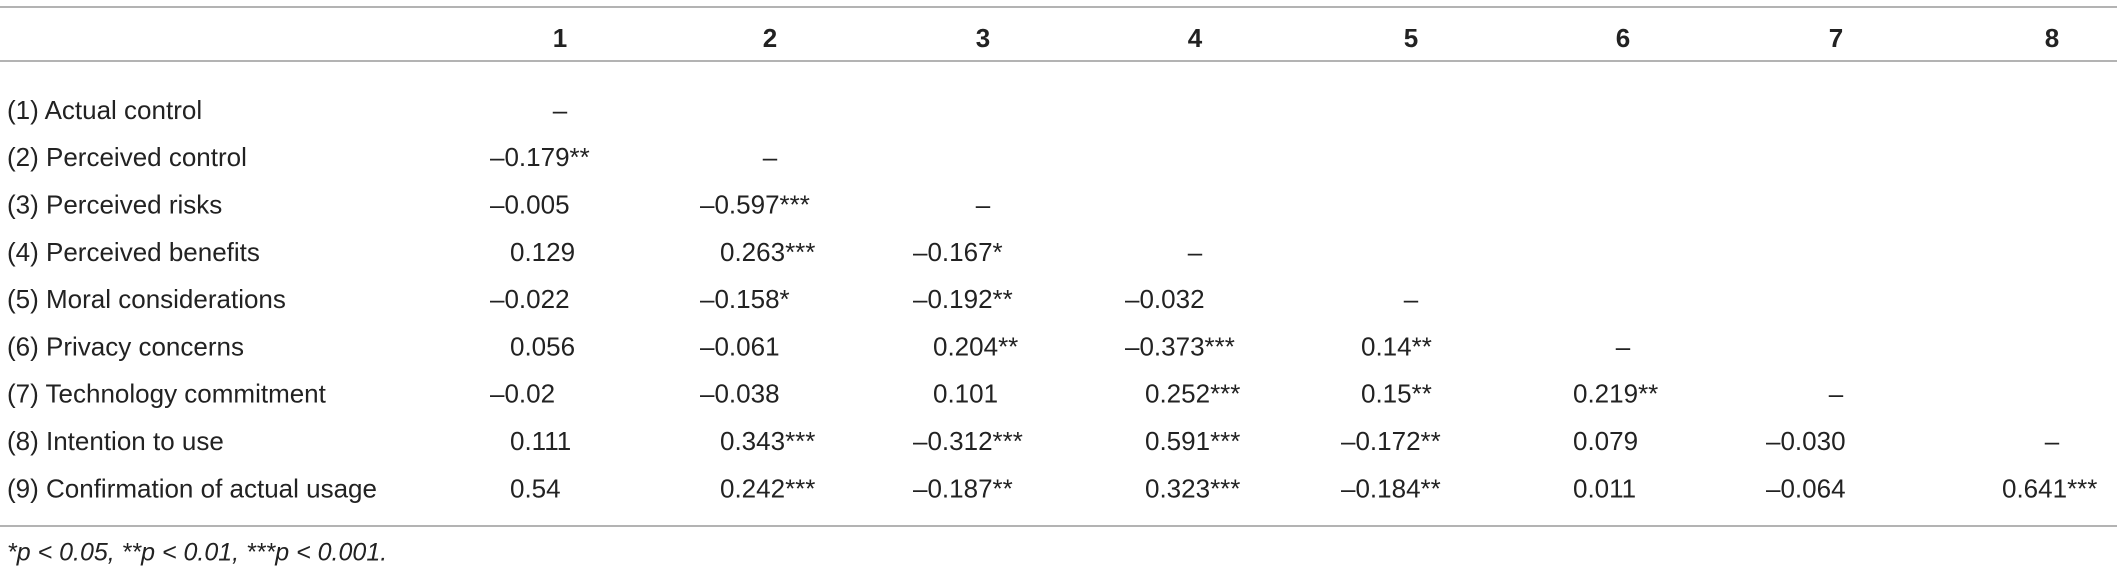  I want to click on column-header: 8, so click(2052, 38).